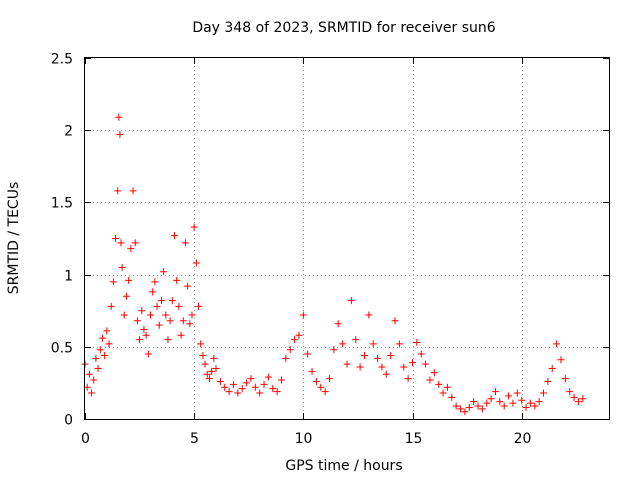 The height and width of the screenshot is (480, 640). Describe the element at coordinates (14, 238) in the screenshot. I see `y-axis-label: SRMTID / TECUs` at that location.